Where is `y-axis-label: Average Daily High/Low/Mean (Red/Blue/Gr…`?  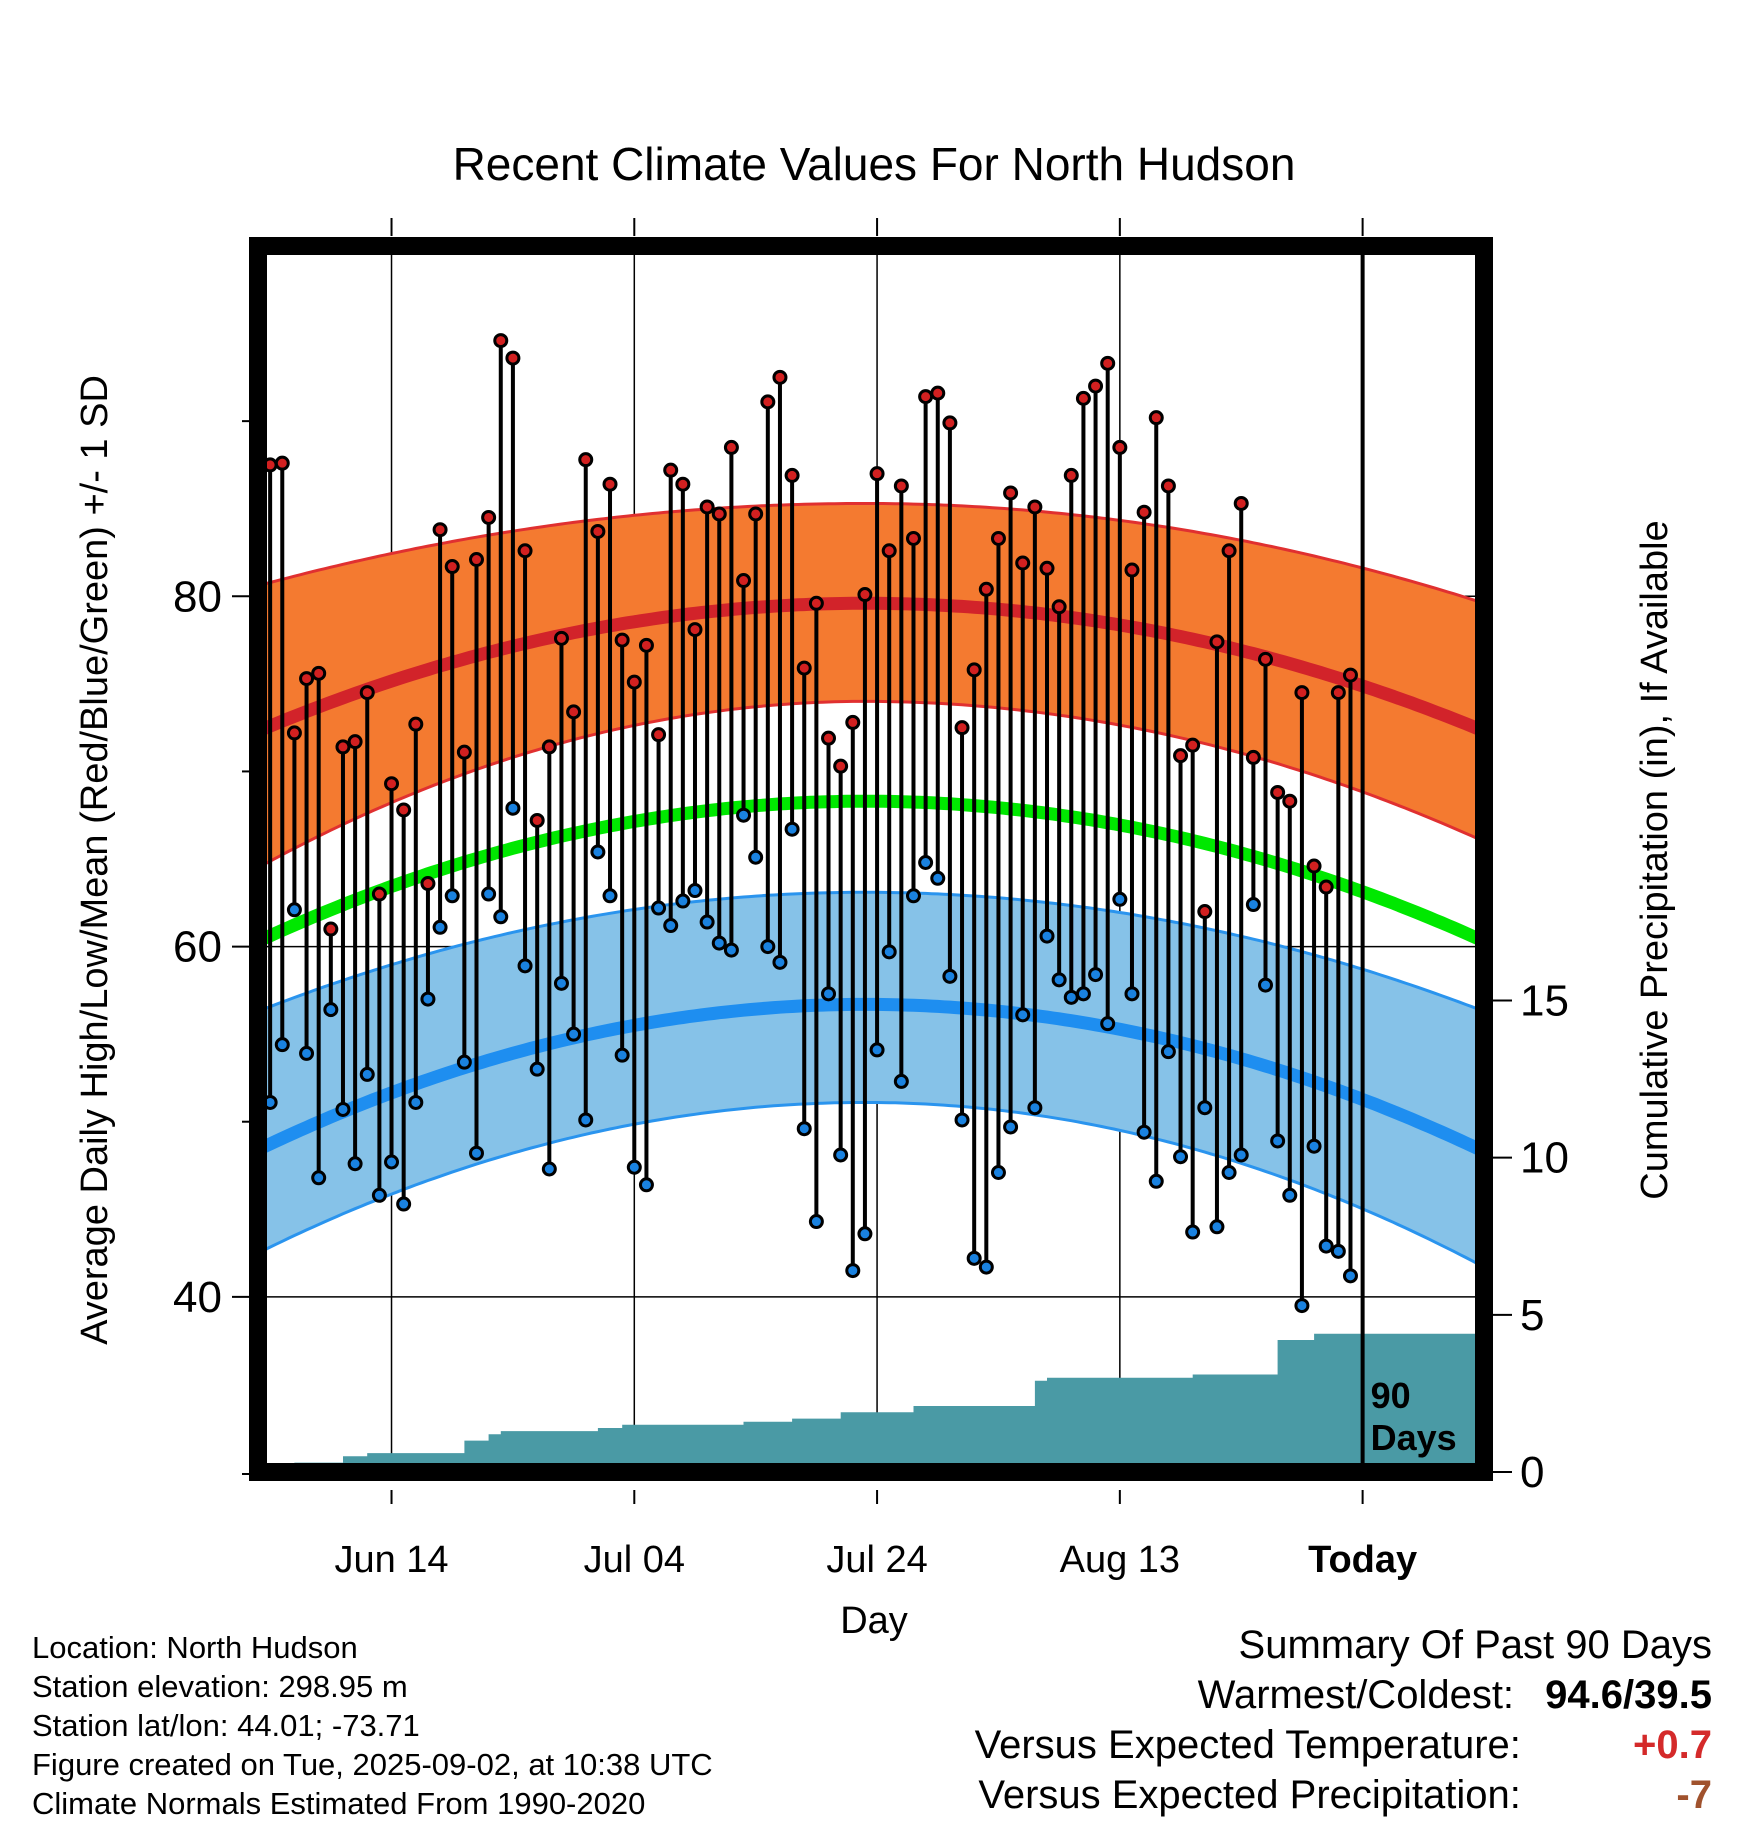 y-axis-label: Average Daily High/Low/Mean (Red/Blue/Gr… is located at coordinates (95, 860).